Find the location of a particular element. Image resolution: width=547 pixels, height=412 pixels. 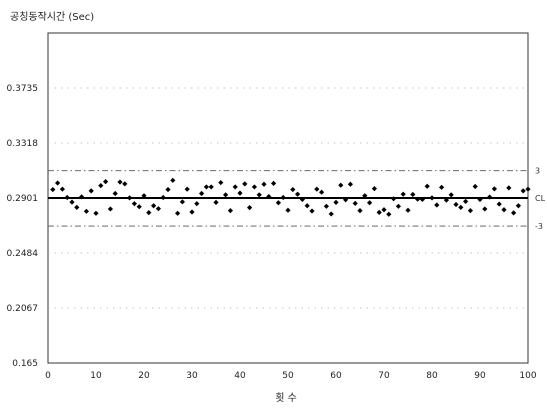

y-tick-label: 0.2901 is located at coordinates (23, 199).